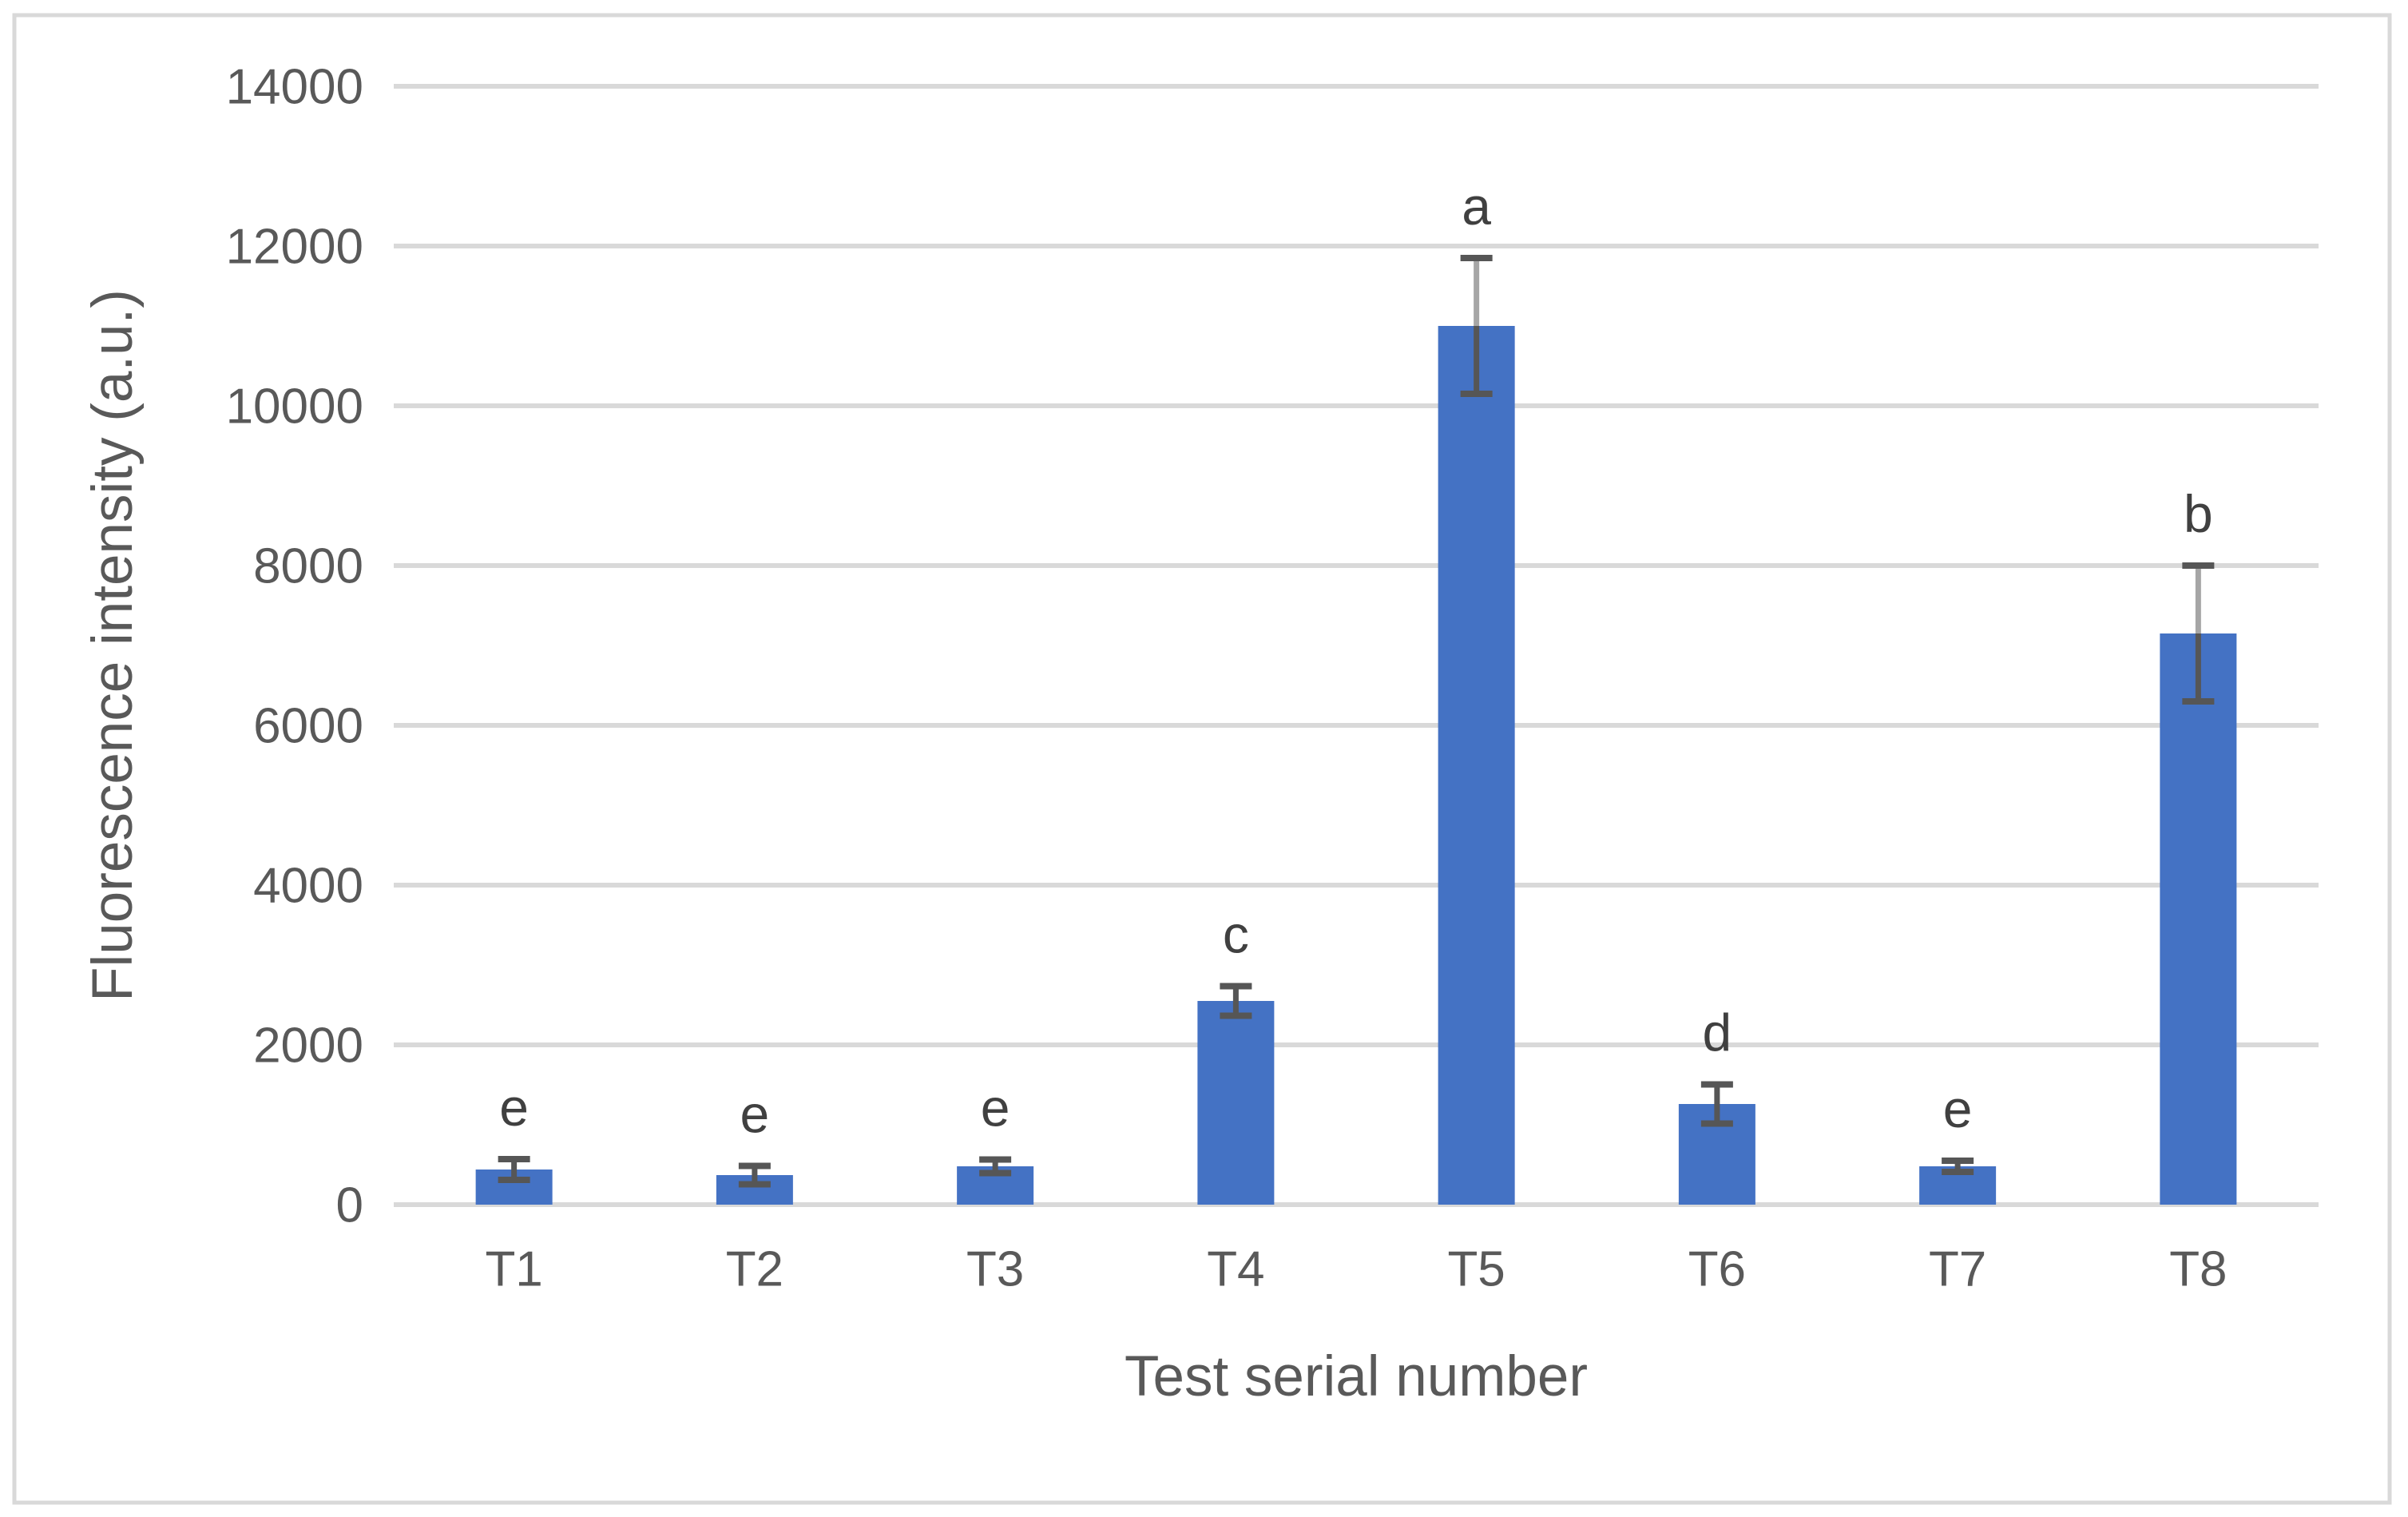 The height and width of the screenshot is (1517, 2408). Describe the element at coordinates (1476, 1269) in the screenshot. I see `x-tick-label-T5: T5` at that location.